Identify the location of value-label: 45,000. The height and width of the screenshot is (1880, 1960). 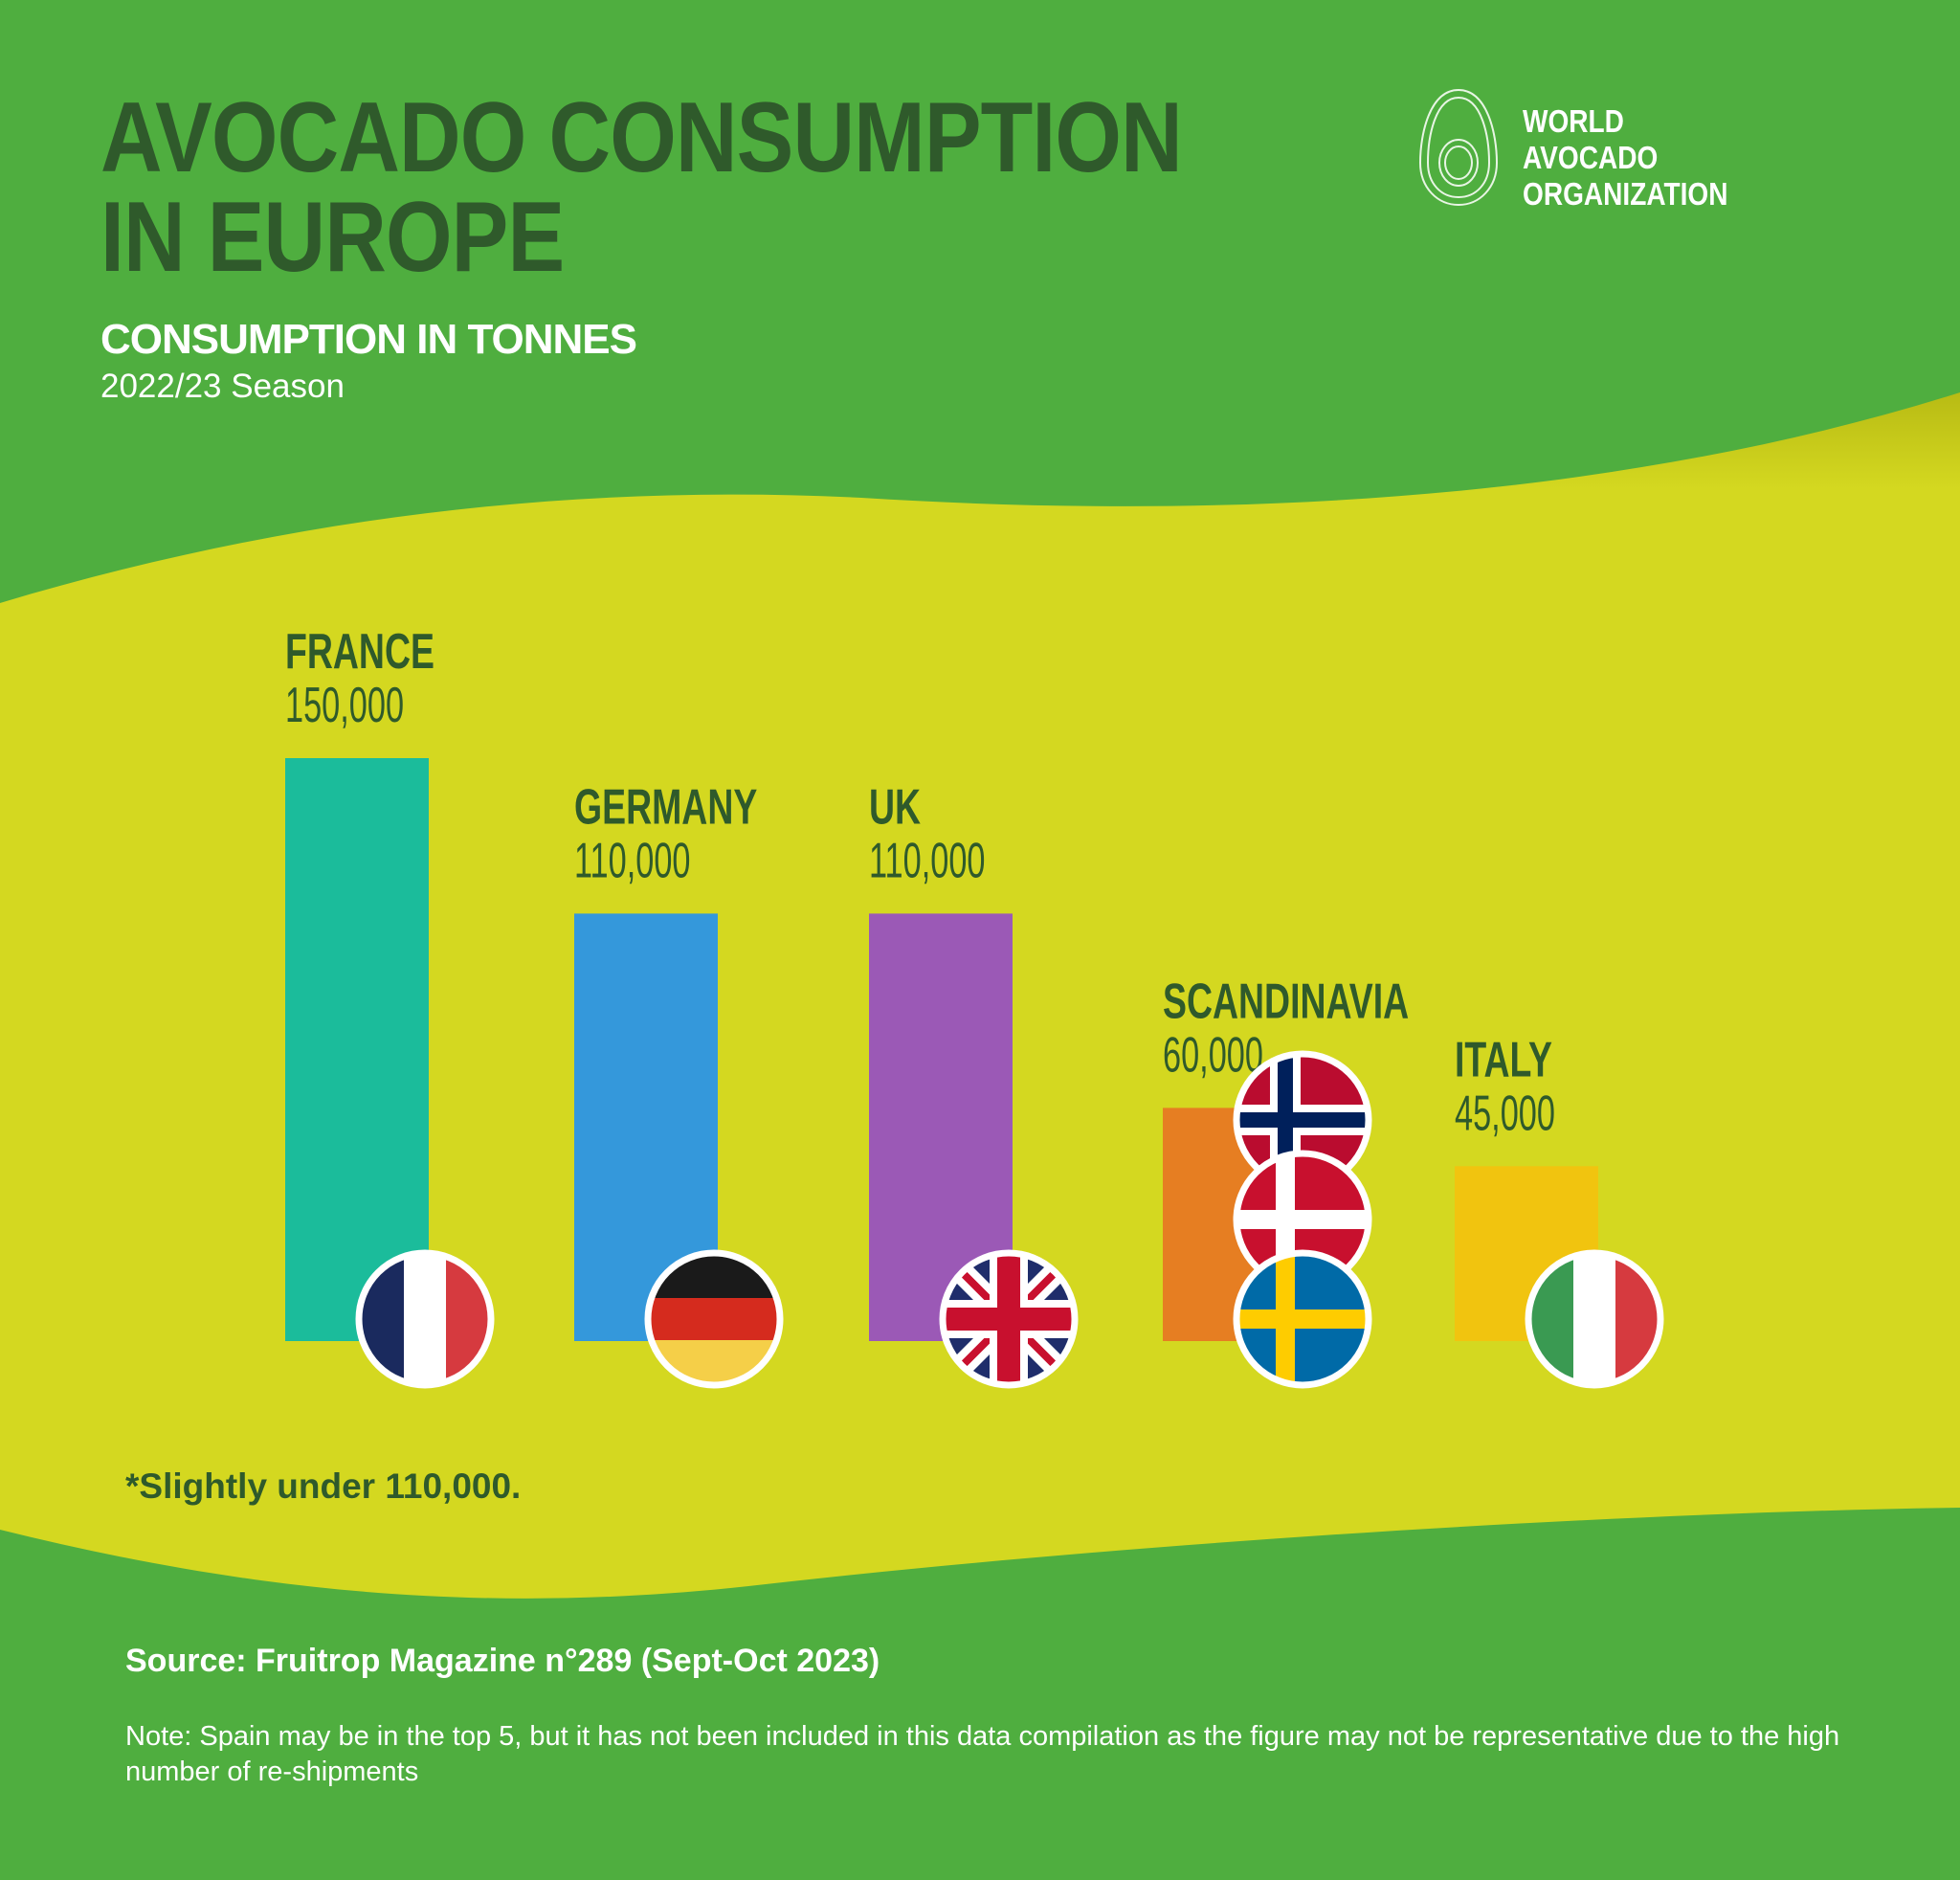
(1505, 1113).